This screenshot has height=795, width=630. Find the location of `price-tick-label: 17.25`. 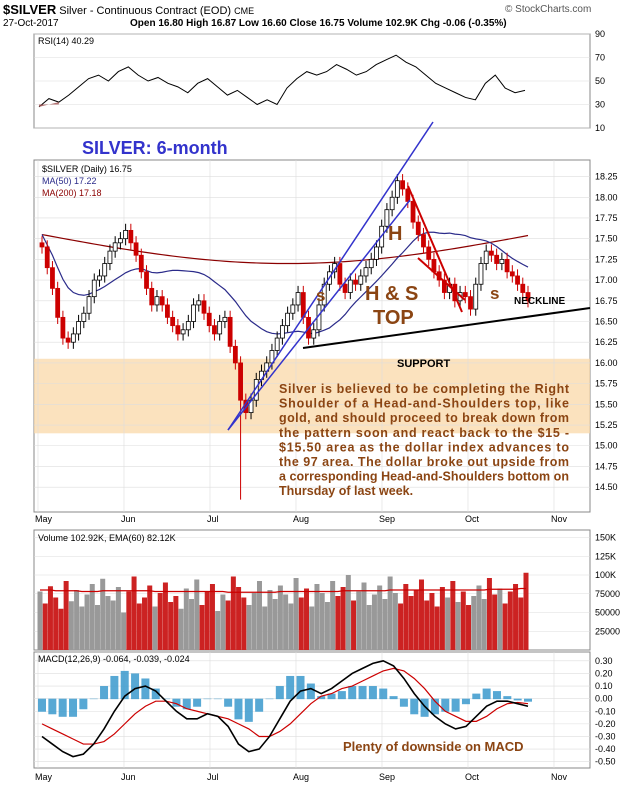

price-tick-label: 17.25 is located at coordinates (606, 259).